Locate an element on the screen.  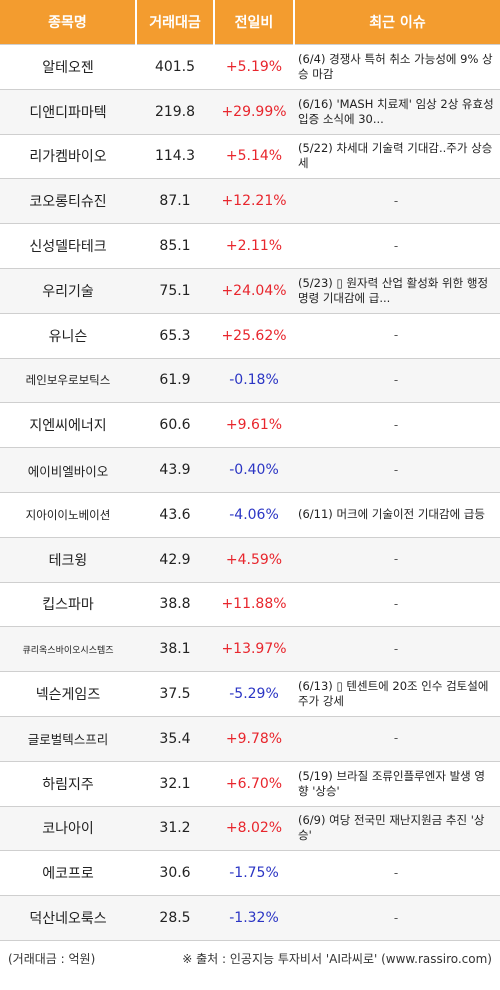
header-change: 전일비 is located at coordinates (254, 22).